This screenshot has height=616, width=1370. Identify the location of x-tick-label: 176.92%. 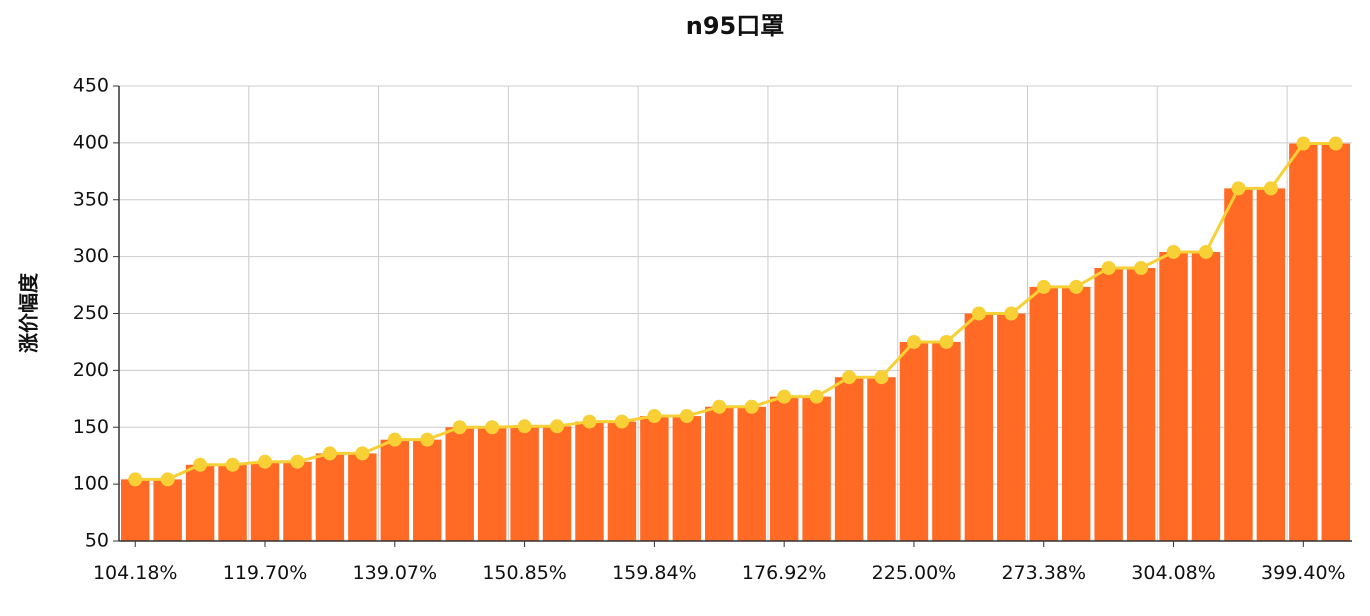
(784, 573).